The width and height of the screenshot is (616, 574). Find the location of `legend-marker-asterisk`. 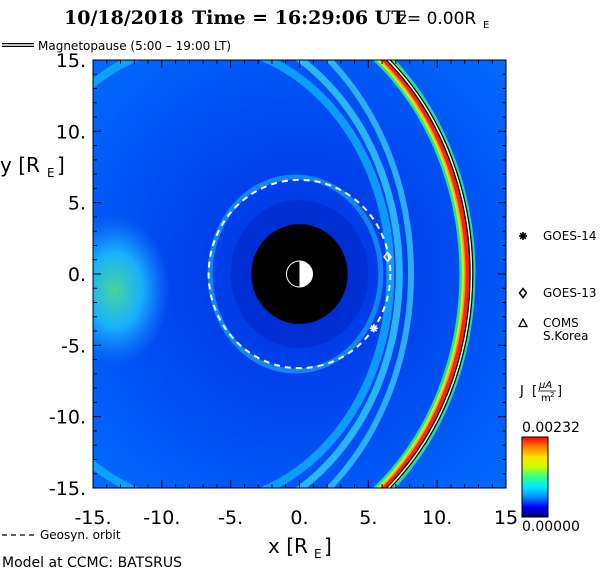

legend-marker-asterisk is located at coordinates (523, 236).